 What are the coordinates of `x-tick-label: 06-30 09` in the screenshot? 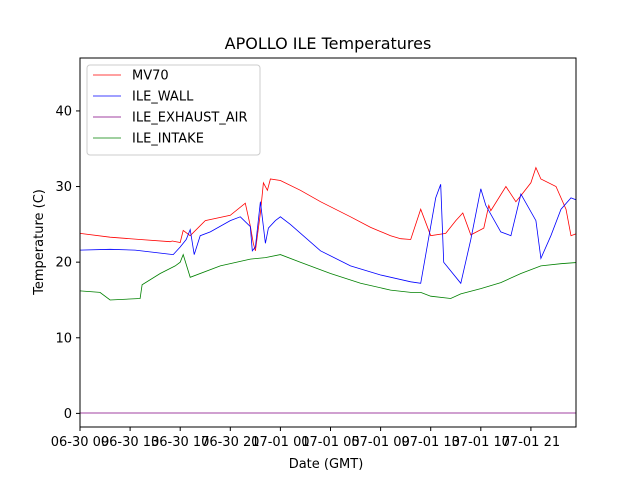 It's located at (80, 442).